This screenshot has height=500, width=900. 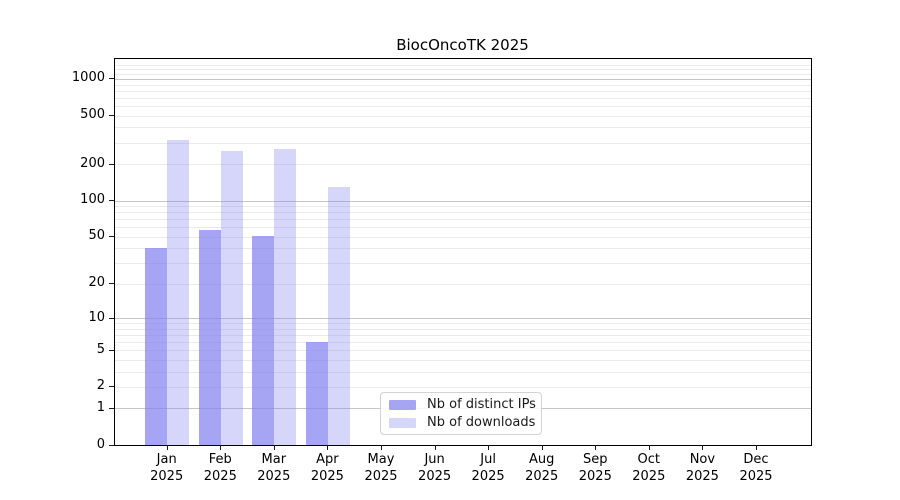 What do you see at coordinates (220, 468) in the screenshot?
I see `x-tick-label: Feb 2025` at bounding box center [220, 468].